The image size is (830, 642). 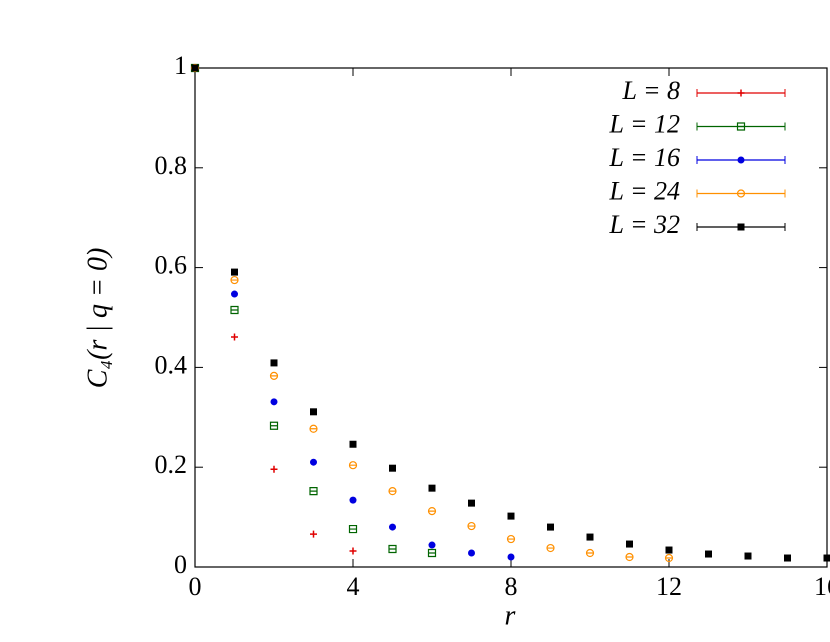 What do you see at coordinates (97, 318) in the screenshot?
I see `y-axis-label: C₄(r | q = 0)` at bounding box center [97, 318].